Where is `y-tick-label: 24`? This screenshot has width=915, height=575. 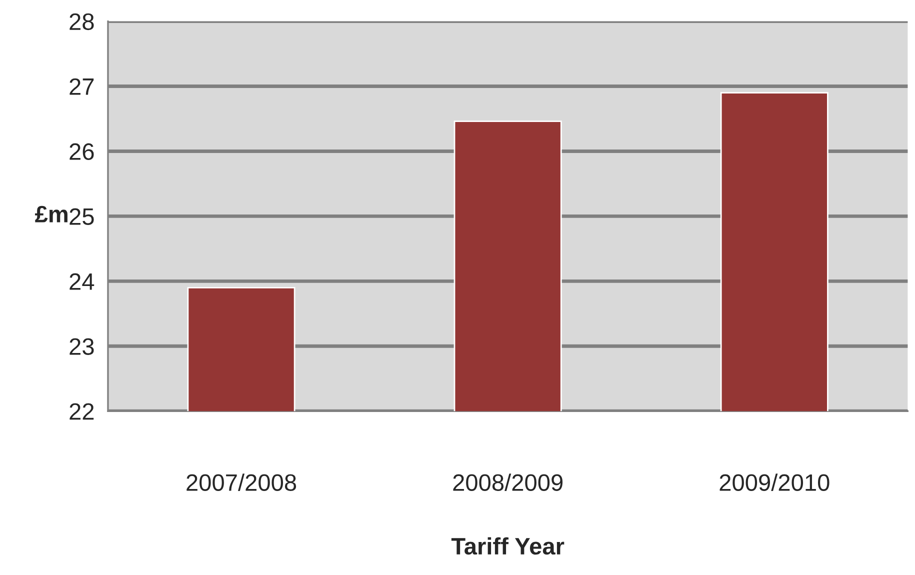 y-tick-label: 24 is located at coordinates (82, 281).